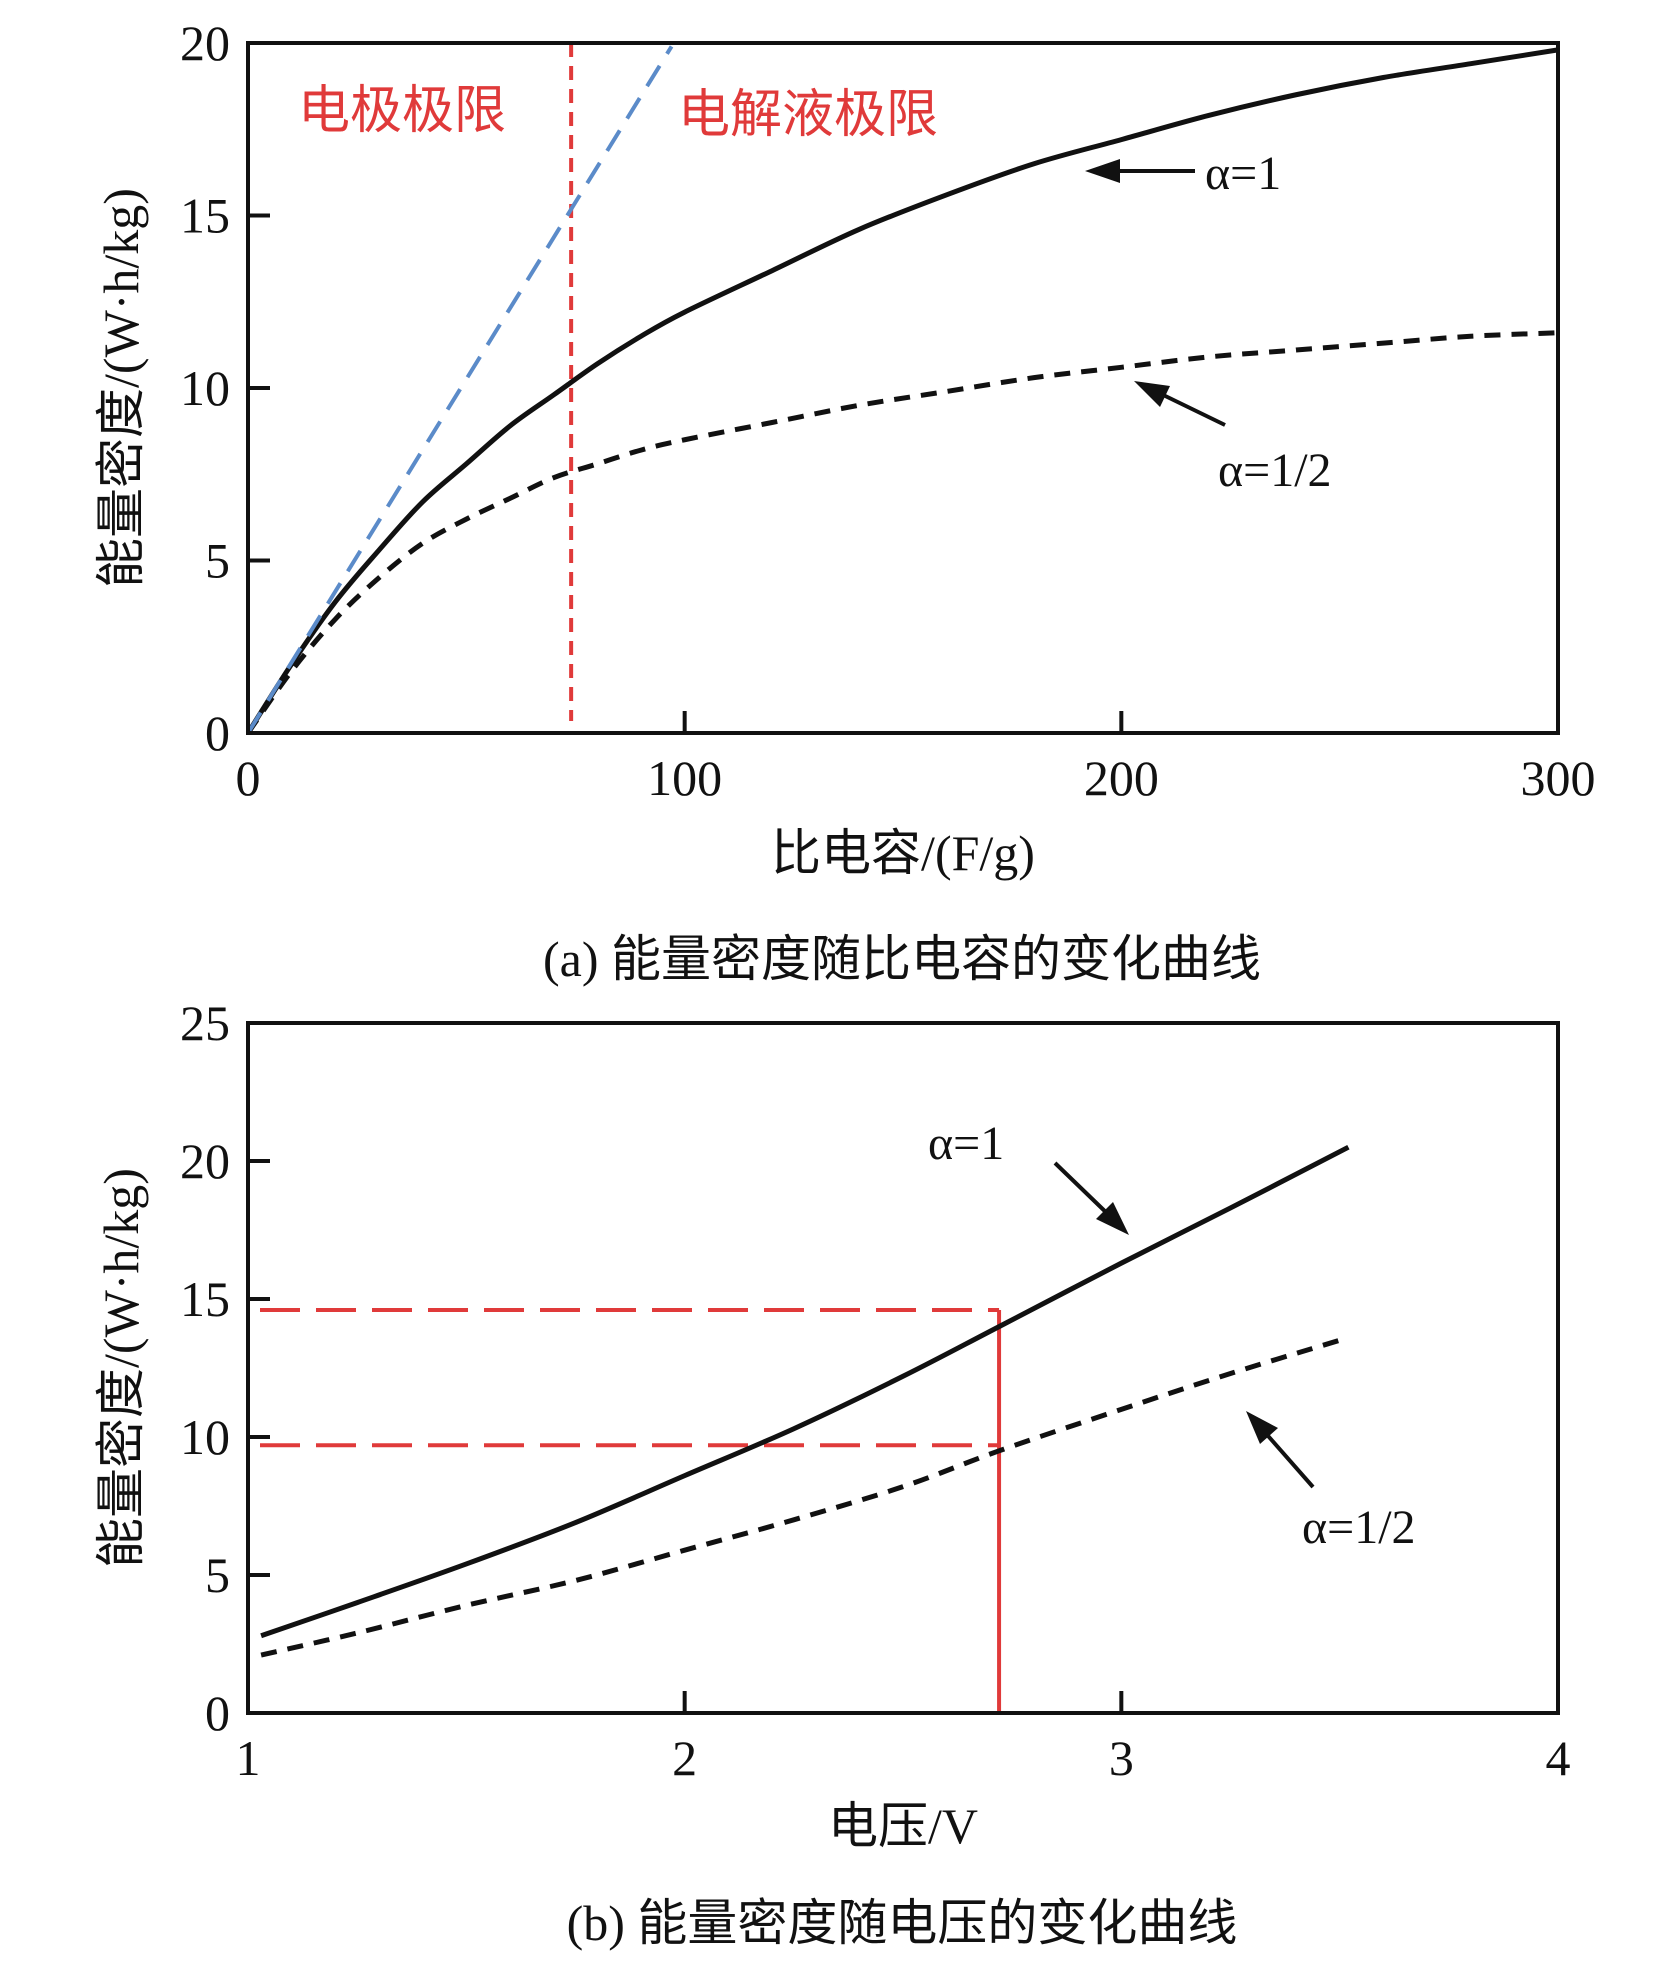 The height and width of the screenshot is (1972, 1654). I want to click on chart-a-electrode-limit-label: 电极极限, so click(402, 111).